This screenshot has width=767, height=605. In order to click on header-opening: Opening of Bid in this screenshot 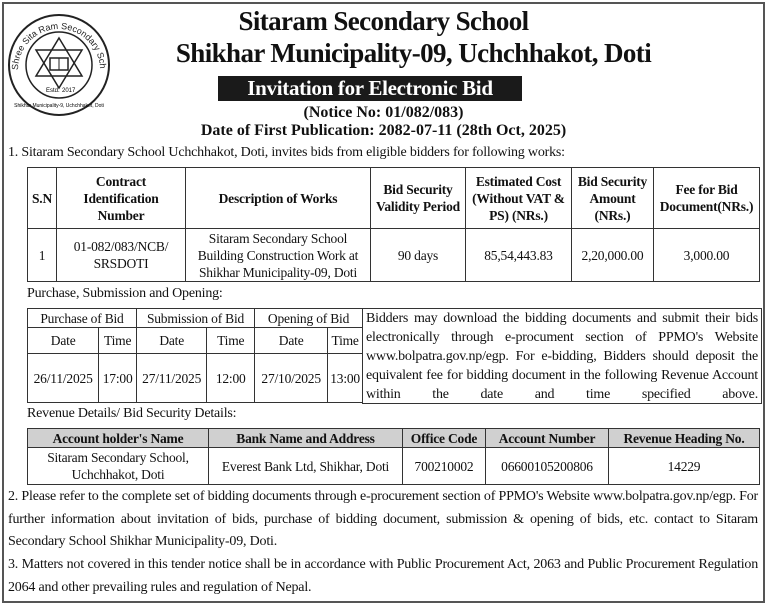, I will do `click(308, 318)`.